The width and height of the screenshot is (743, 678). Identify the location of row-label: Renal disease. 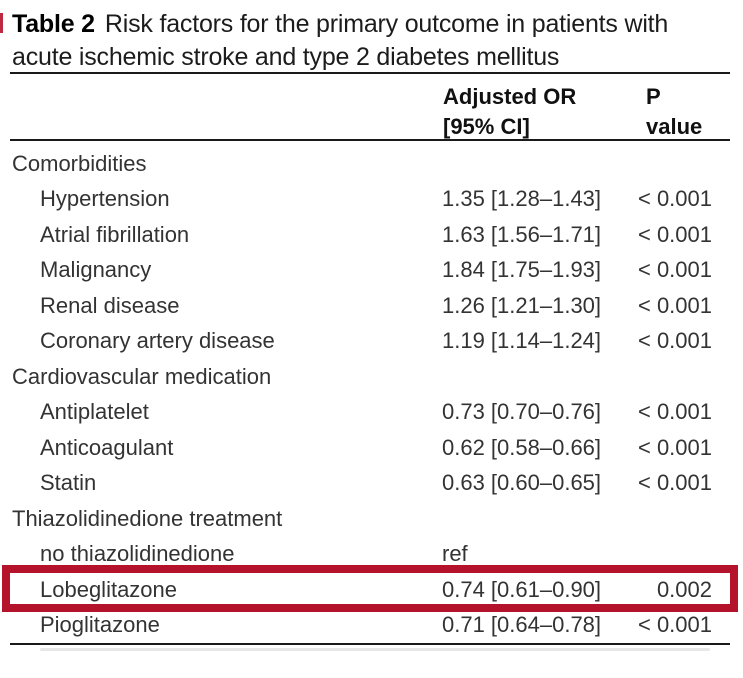
(110, 305).